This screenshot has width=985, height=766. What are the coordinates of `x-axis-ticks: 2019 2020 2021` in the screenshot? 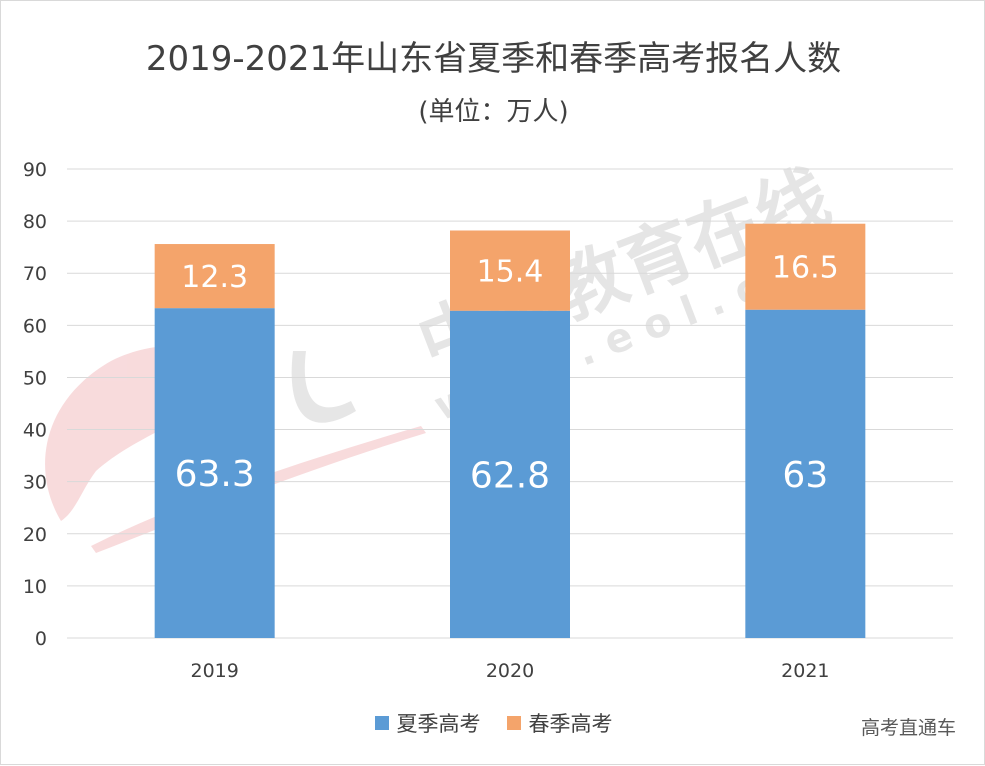 It's located at (509, 671).